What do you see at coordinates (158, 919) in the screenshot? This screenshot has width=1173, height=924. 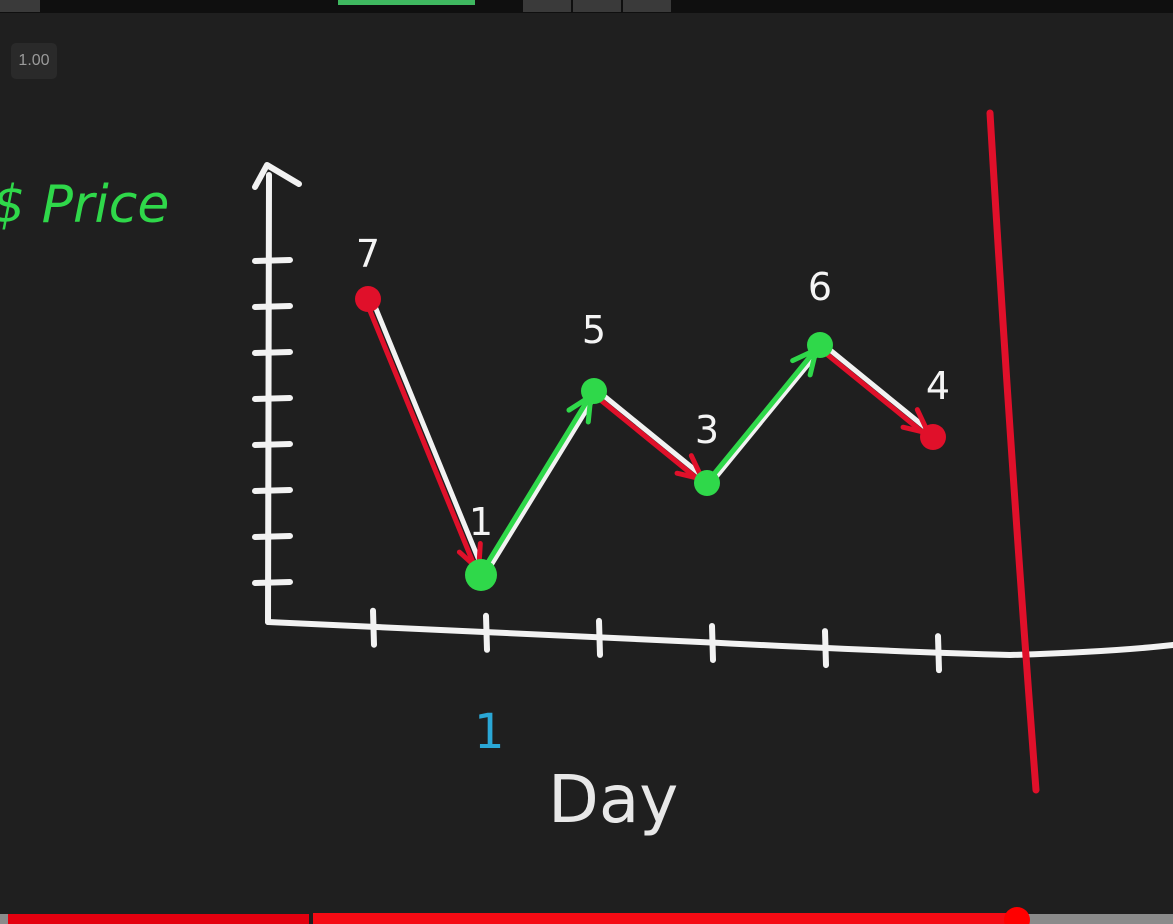 I see `progress-buffered` at bounding box center [158, 919].